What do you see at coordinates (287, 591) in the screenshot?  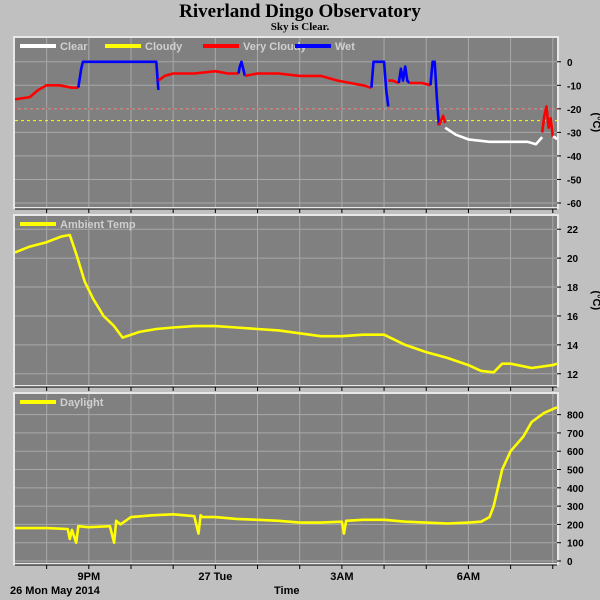 I see `x-axis-title: Time` at bounding box center [287, 591].